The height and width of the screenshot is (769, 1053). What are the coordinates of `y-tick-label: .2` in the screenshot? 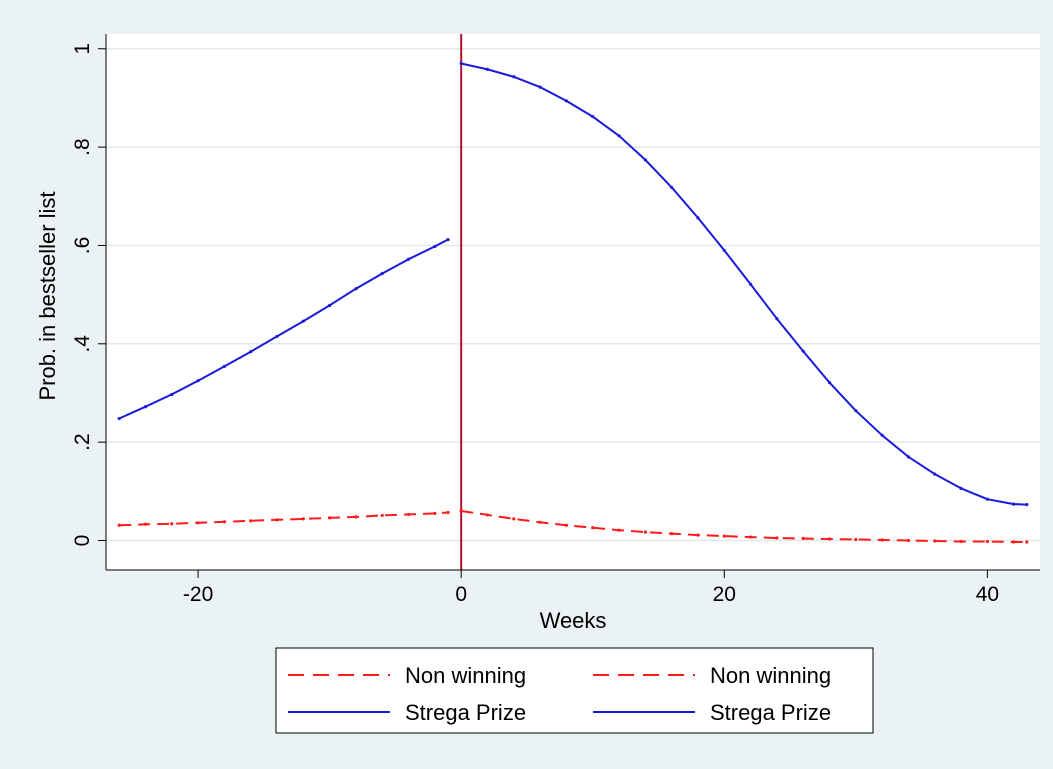 It's located at (82, 442).